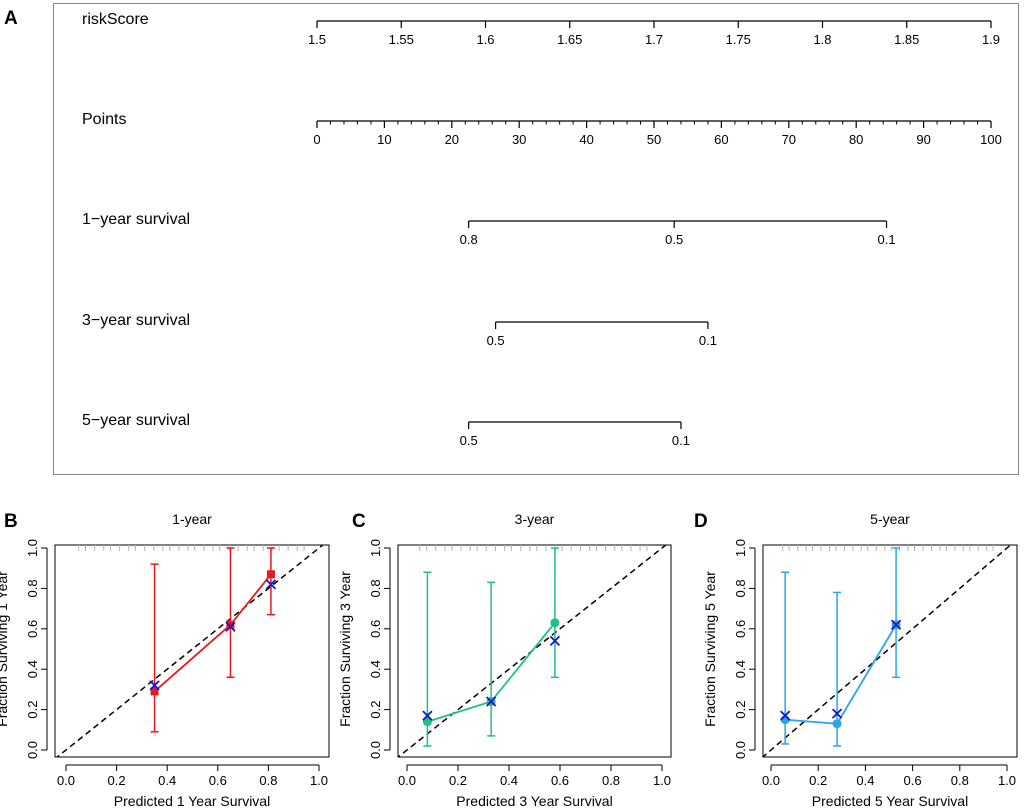 This screenshot has height=811, width=1024. Describe the element at coordinates (401, 39) in the screenshot. I see `nomogram-tick-label: 1.55` at that location.